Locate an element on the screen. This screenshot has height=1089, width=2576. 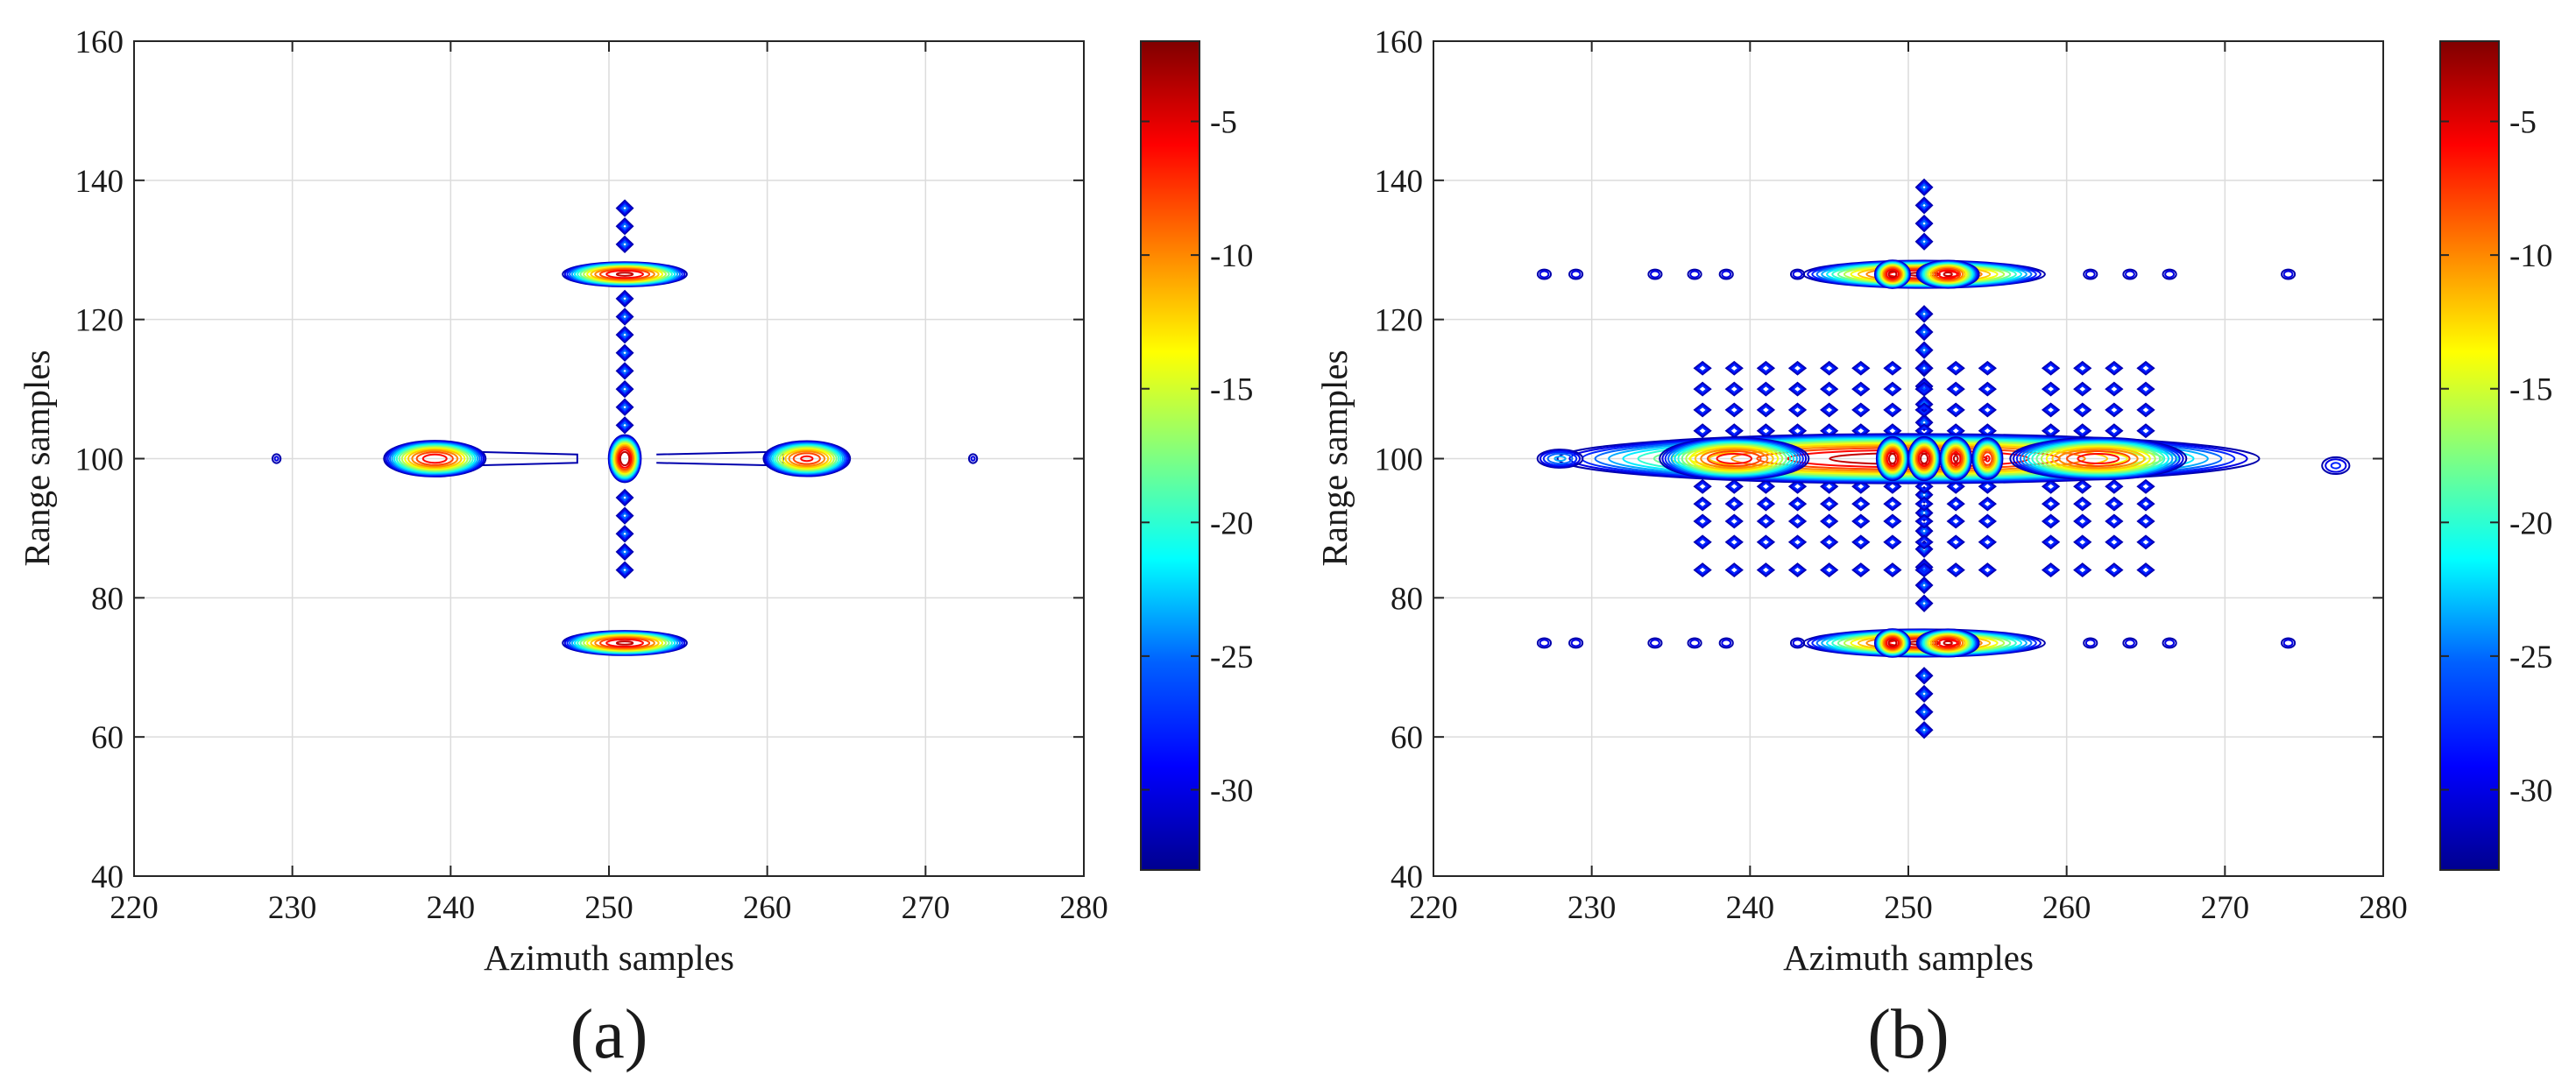
lobe-right-contour is located at coordinates (806, 458).